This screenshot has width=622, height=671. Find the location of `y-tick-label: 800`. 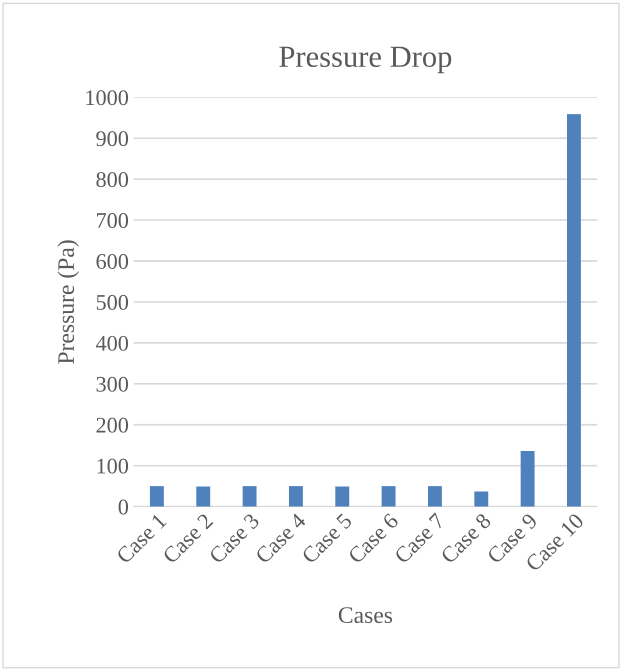

y-tick-label: 800 is located at coordinates (112, 180).